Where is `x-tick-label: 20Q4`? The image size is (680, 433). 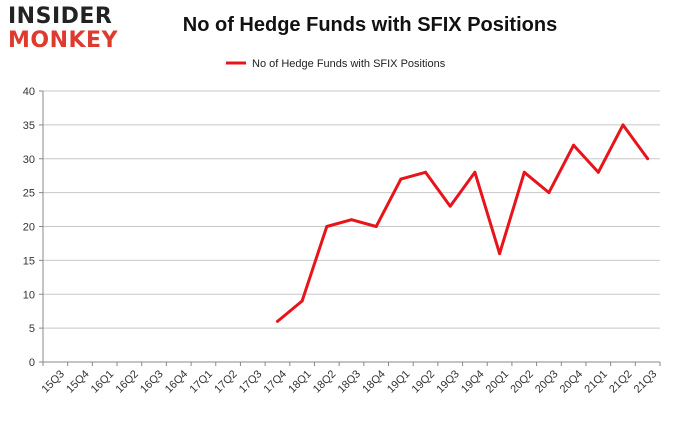 x-tick-label: 20Q4 is located at coordinates (572, 382).